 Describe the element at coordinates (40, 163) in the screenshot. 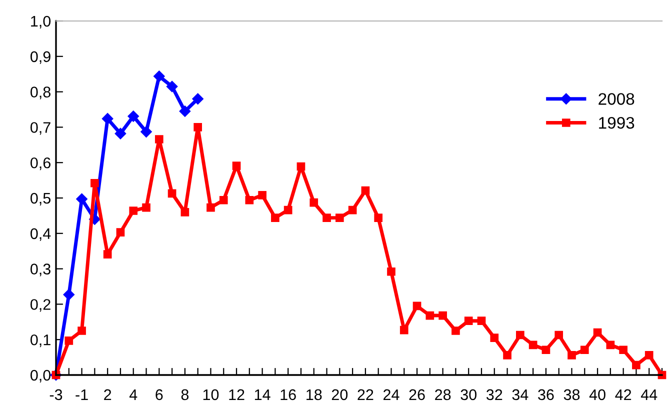

I see `y-tick-label: 0,6` at that location.